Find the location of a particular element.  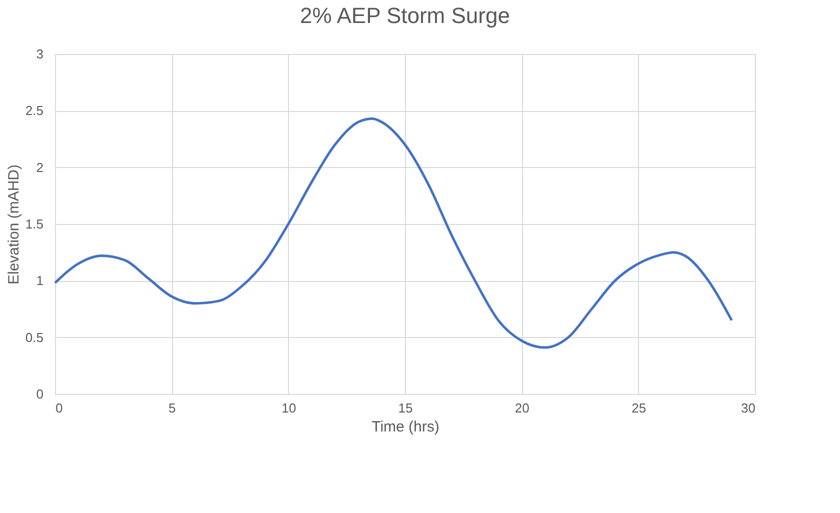

x-tick-label: 15 is located at coordinates (405, 408).